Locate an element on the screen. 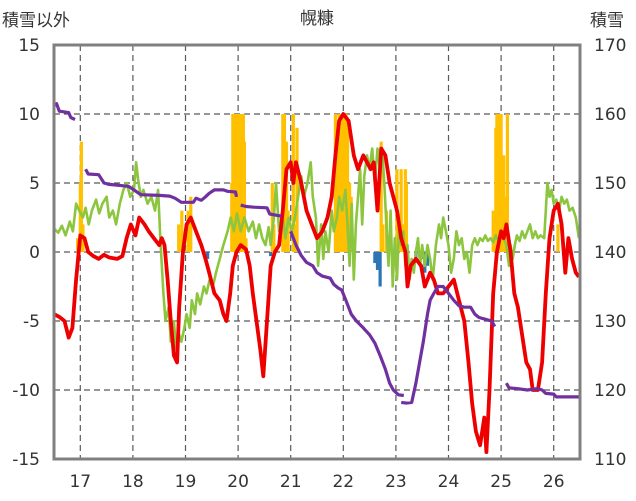  x-tick-label: 25 is located at coordinates (501, 482).